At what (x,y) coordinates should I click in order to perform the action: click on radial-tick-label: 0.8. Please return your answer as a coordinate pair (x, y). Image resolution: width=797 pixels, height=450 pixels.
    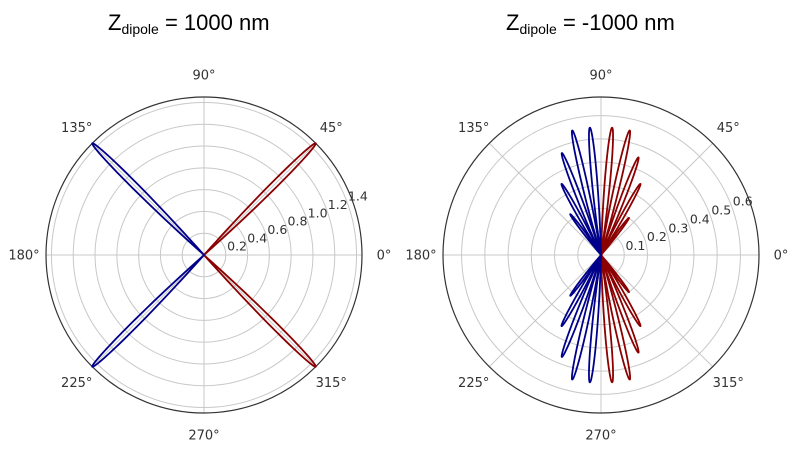
    Looking at the image, I should click on (298, 221).